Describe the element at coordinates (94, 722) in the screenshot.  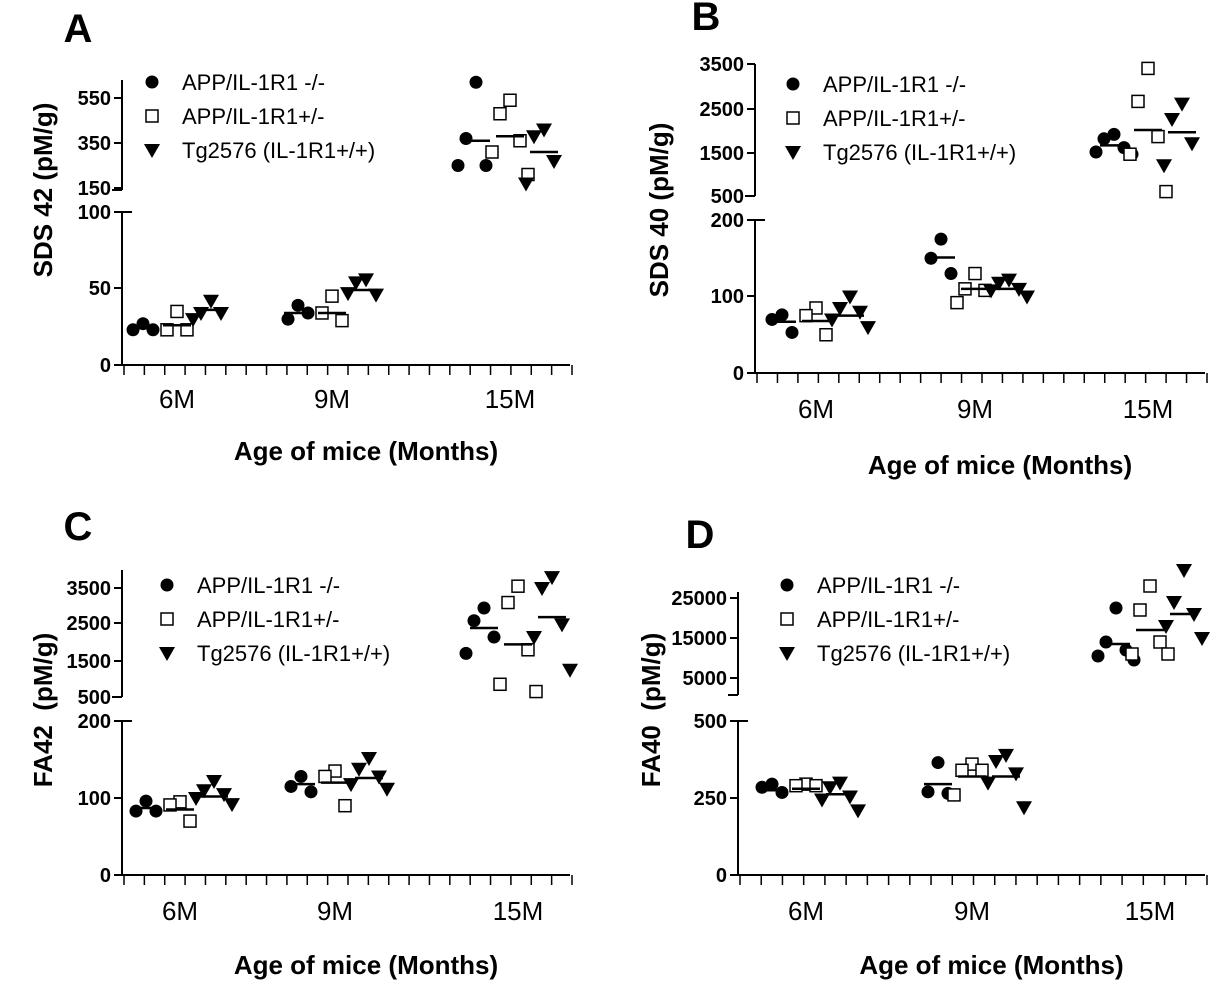
I see `y-tick-label: 200` at that location.